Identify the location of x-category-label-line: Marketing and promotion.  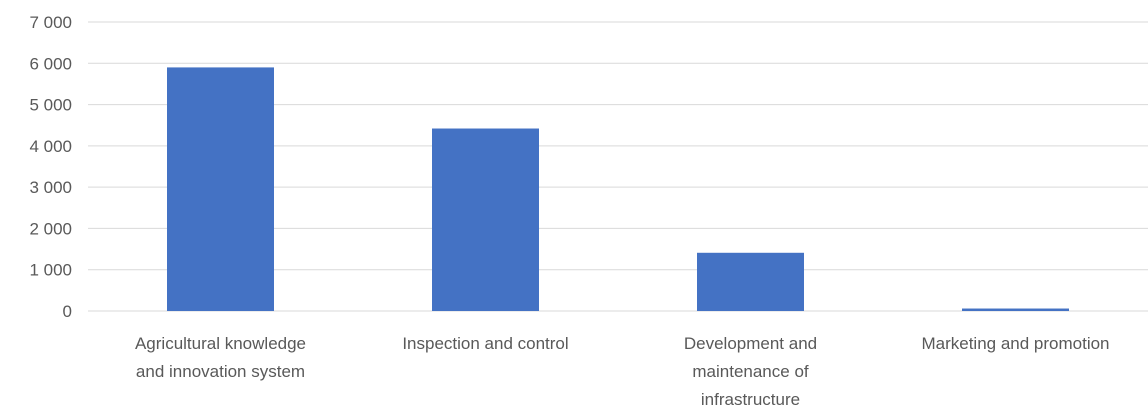
(1015, 343).